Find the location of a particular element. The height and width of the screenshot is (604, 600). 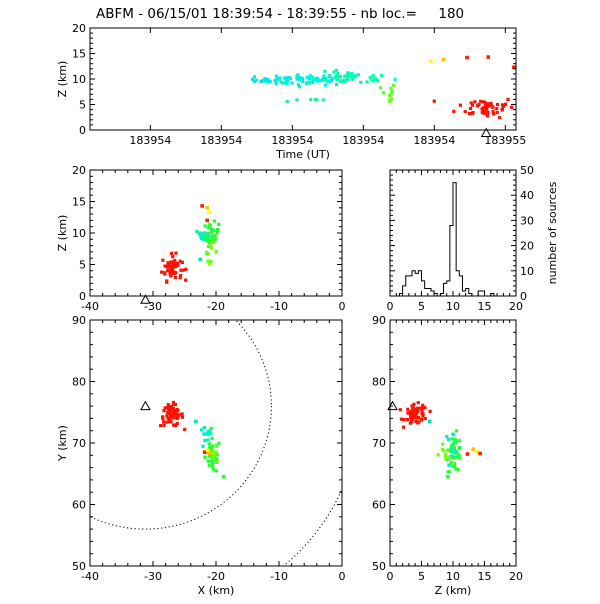

x-tick-label: 0 is located at coordinates (390, 306).